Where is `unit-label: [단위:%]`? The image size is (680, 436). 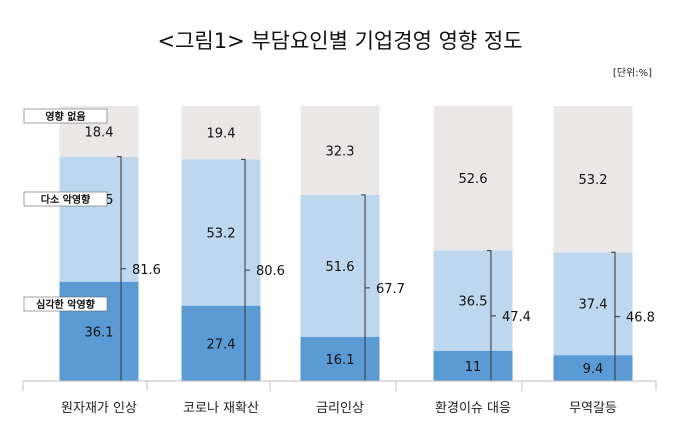 unit-label: [단위:%] is located at coordinates (632, 72).